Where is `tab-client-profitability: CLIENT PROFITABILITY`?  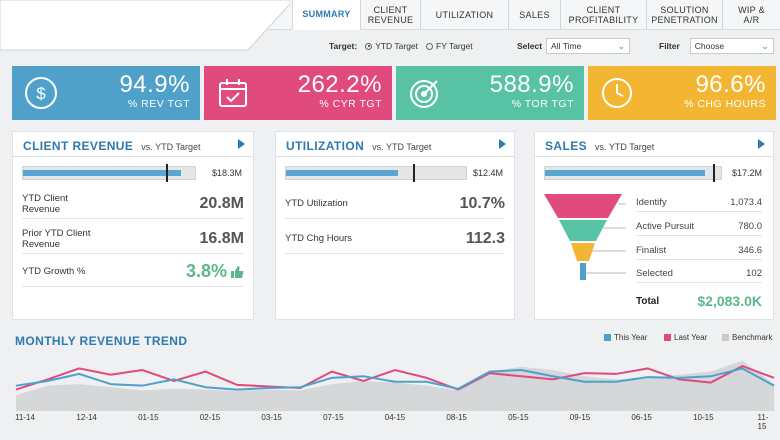 tab-client-profitability: CLIENT PROFITABILITY is located at coordinates (603, 15).